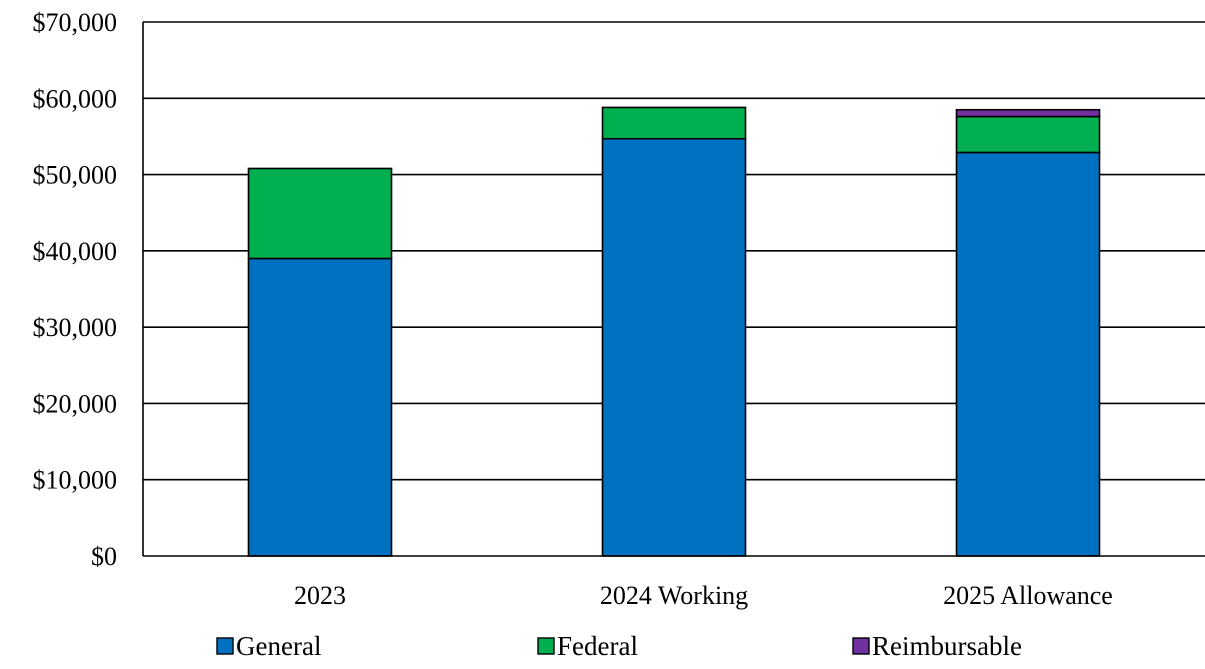  I want to click on legend: General Federal Reimbursable, so click(619, 646).